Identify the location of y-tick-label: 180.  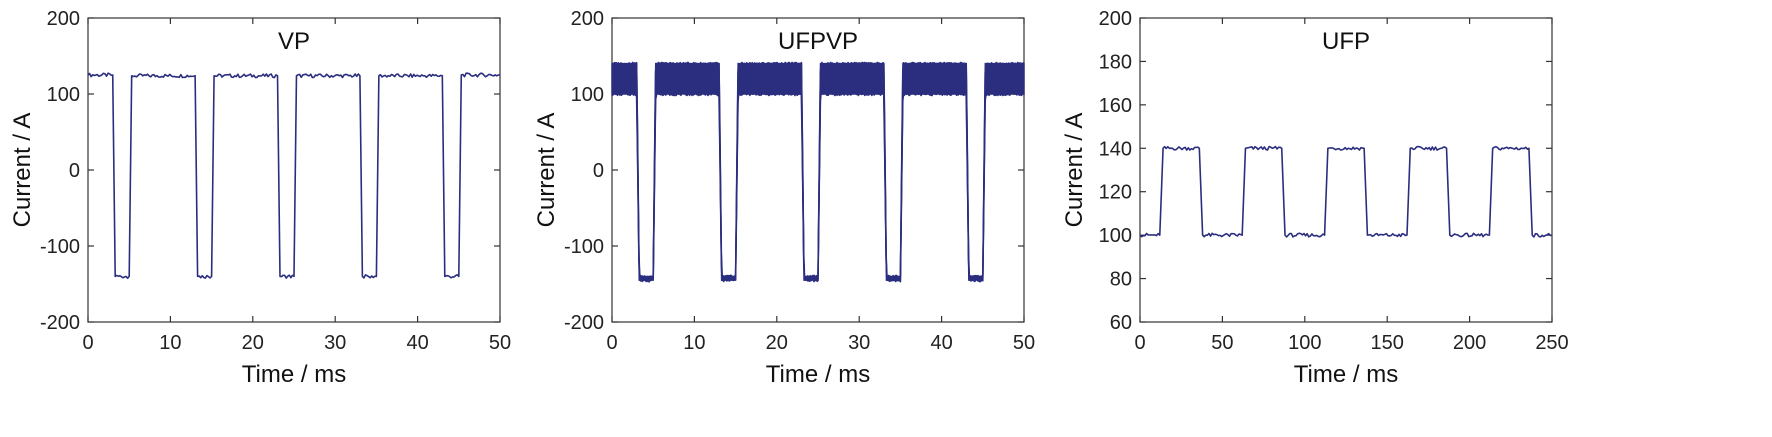
(1115, 62).